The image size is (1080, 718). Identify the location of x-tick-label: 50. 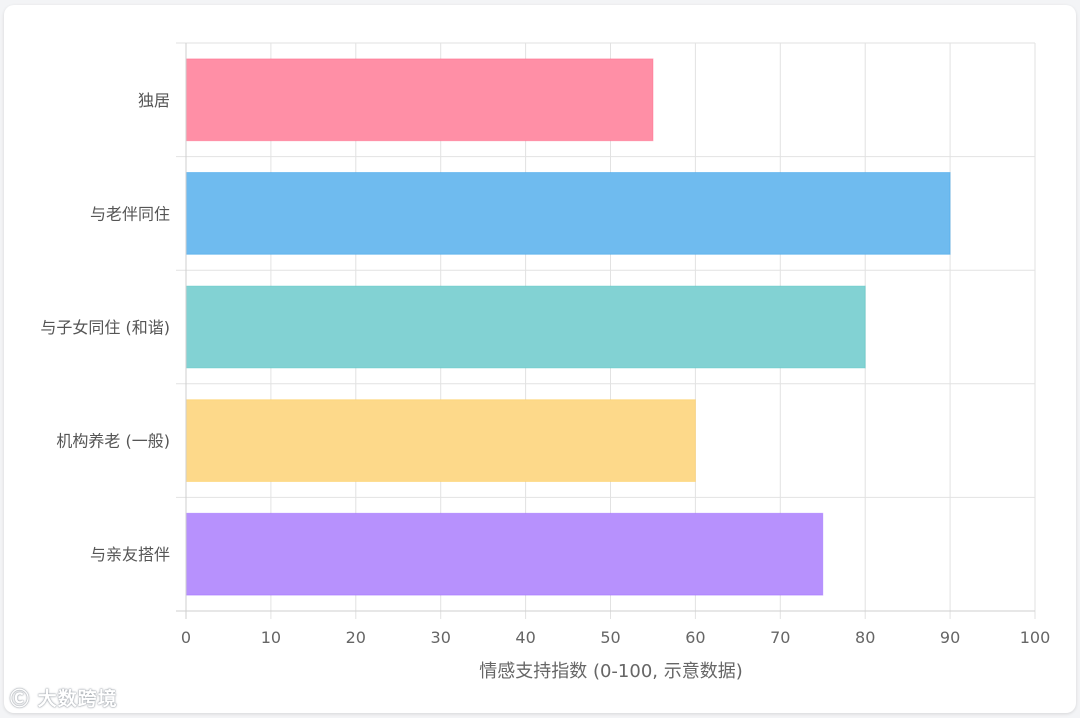
(610, 637).